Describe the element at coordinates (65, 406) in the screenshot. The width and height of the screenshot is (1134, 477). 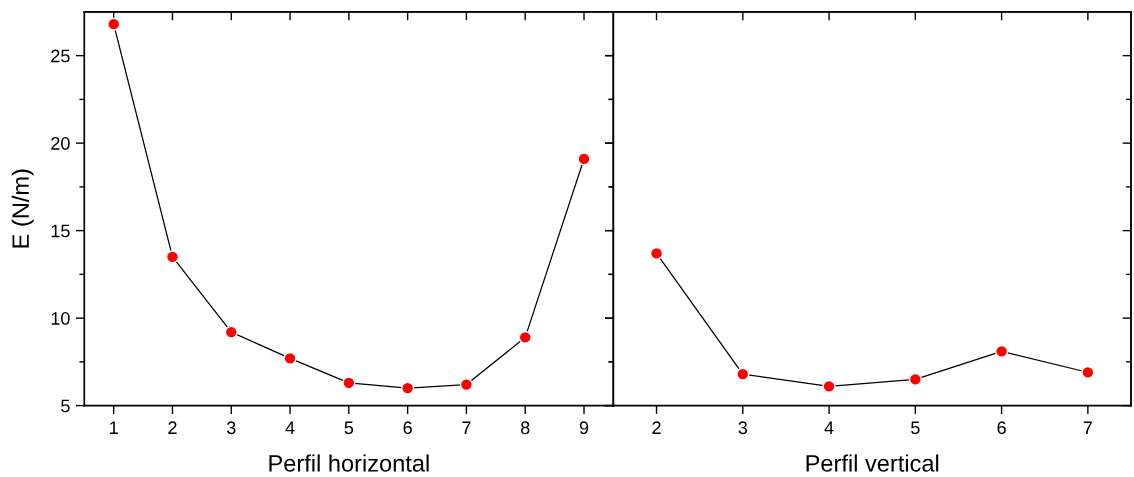
I see `y-tick-label: 5` at that location.